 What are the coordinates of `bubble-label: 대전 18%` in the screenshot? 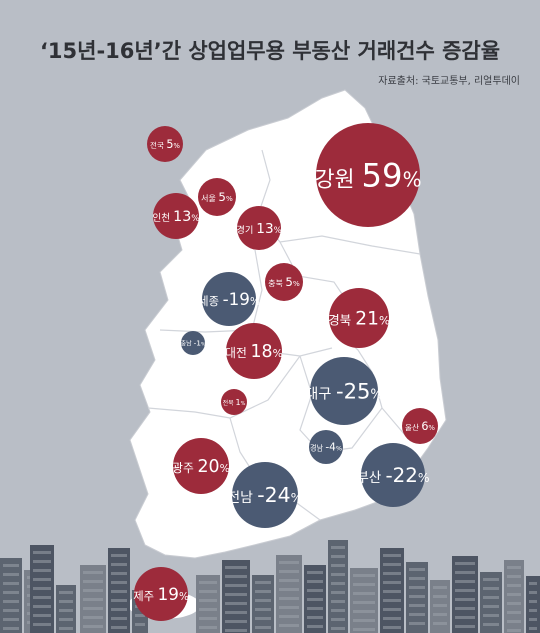 It's located at (254, 352).